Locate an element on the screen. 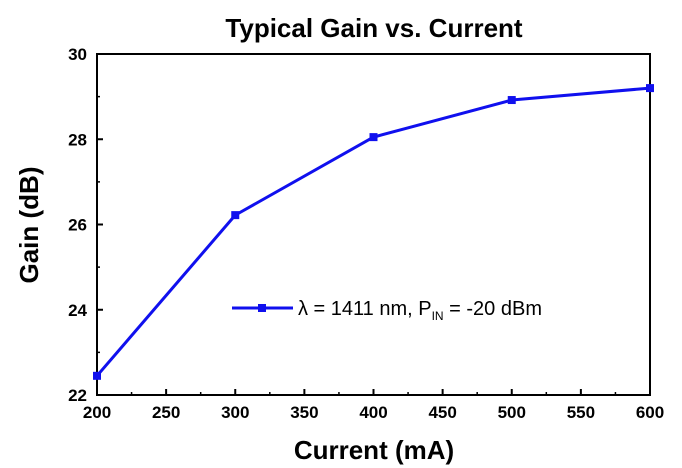 This screenshot has width=682, height=468. legend-label-subscript: IN is located at coordinates (438, 316).